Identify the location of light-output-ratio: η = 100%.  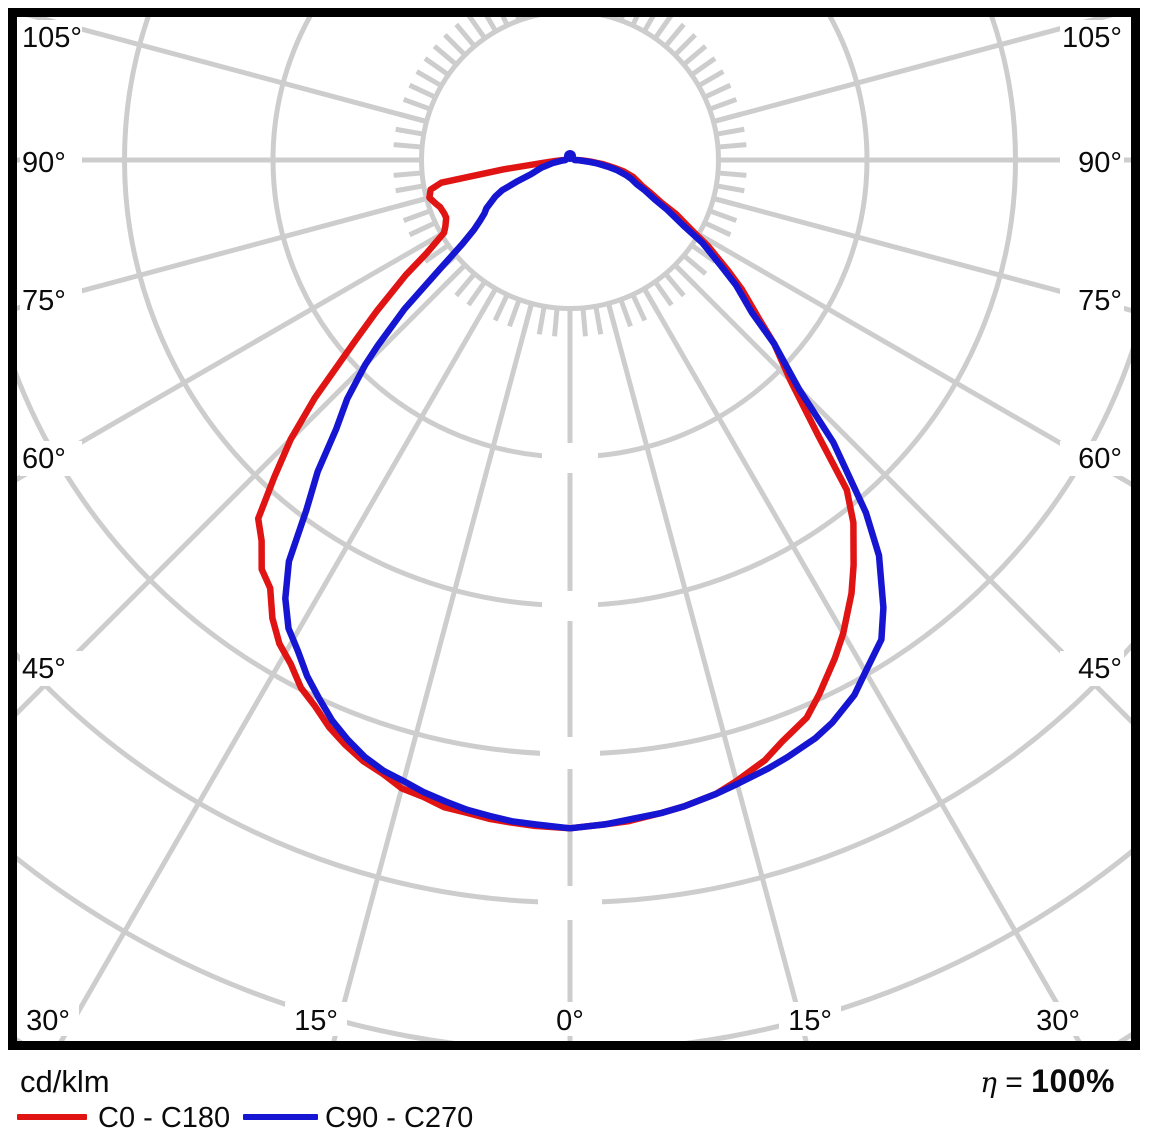
(1047, 1081).